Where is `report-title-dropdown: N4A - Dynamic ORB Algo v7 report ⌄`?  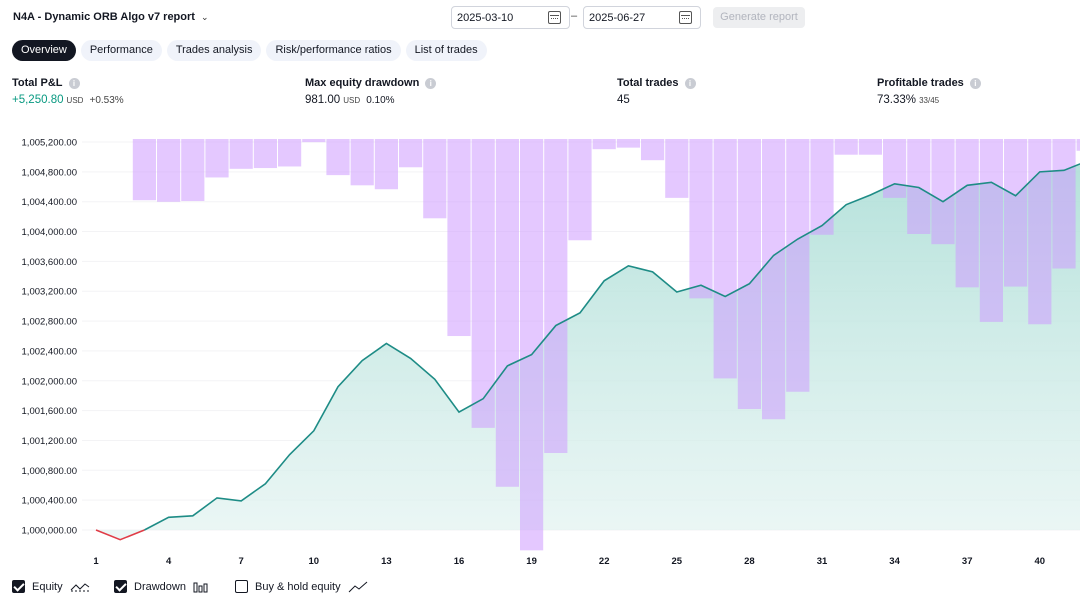 report-title-dropdown: N4A - Dynamic ORB Algo v7 report ⌄ is located at coordinates (111, 17).